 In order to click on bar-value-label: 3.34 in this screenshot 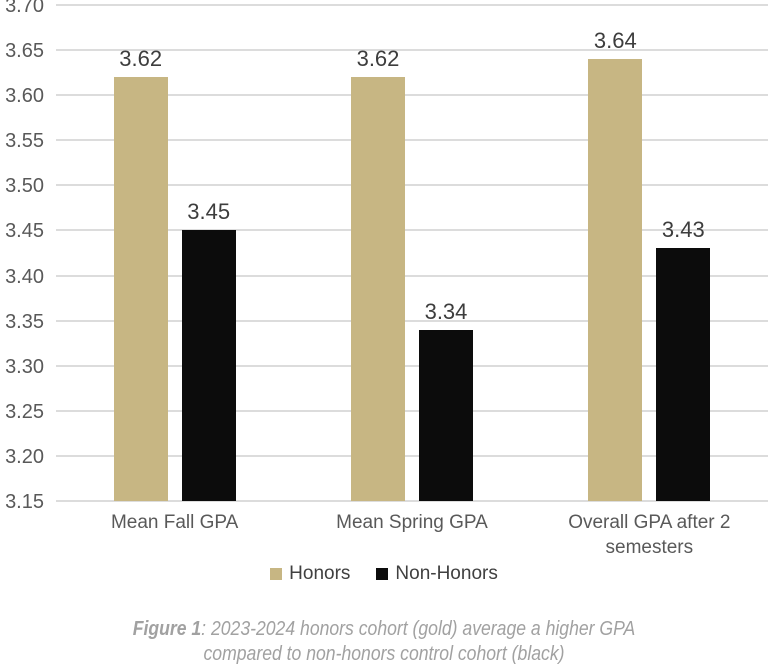, I will do `click(446, 311)`.